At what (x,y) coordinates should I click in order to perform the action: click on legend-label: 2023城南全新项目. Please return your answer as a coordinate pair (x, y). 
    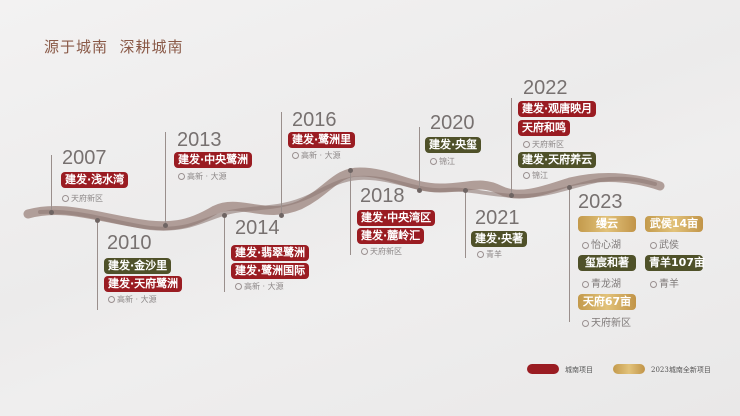
    Looking at the image, I should click on (681, 370).